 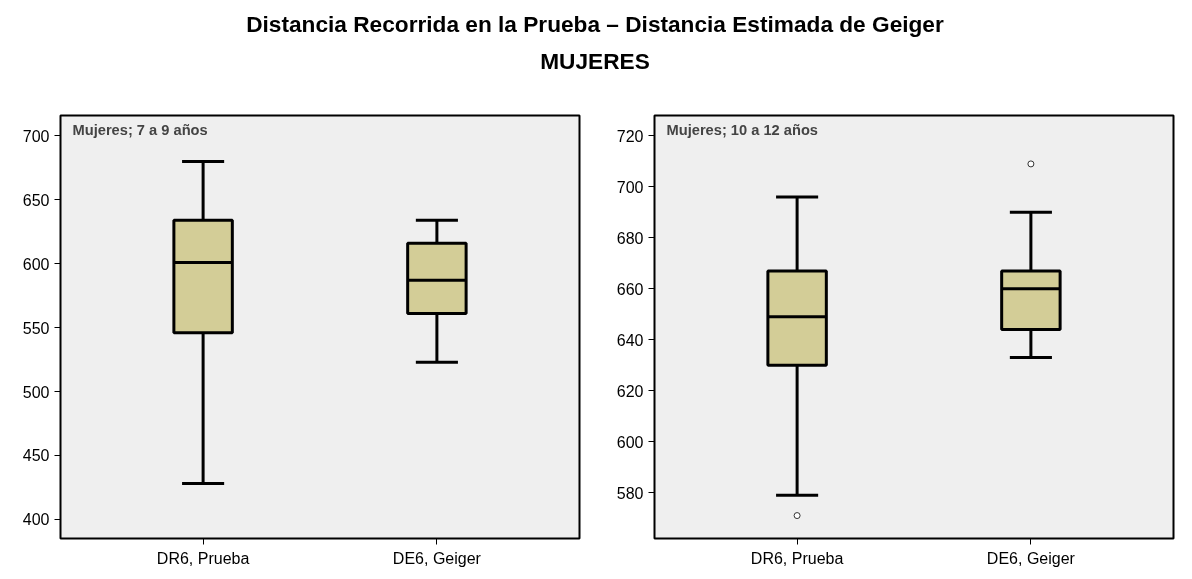 What do you see at coordinates (742, 129) in the screenshot?
I see `annotation: Mujeres; 10 a 12 años` at bounding box center [742, 129].